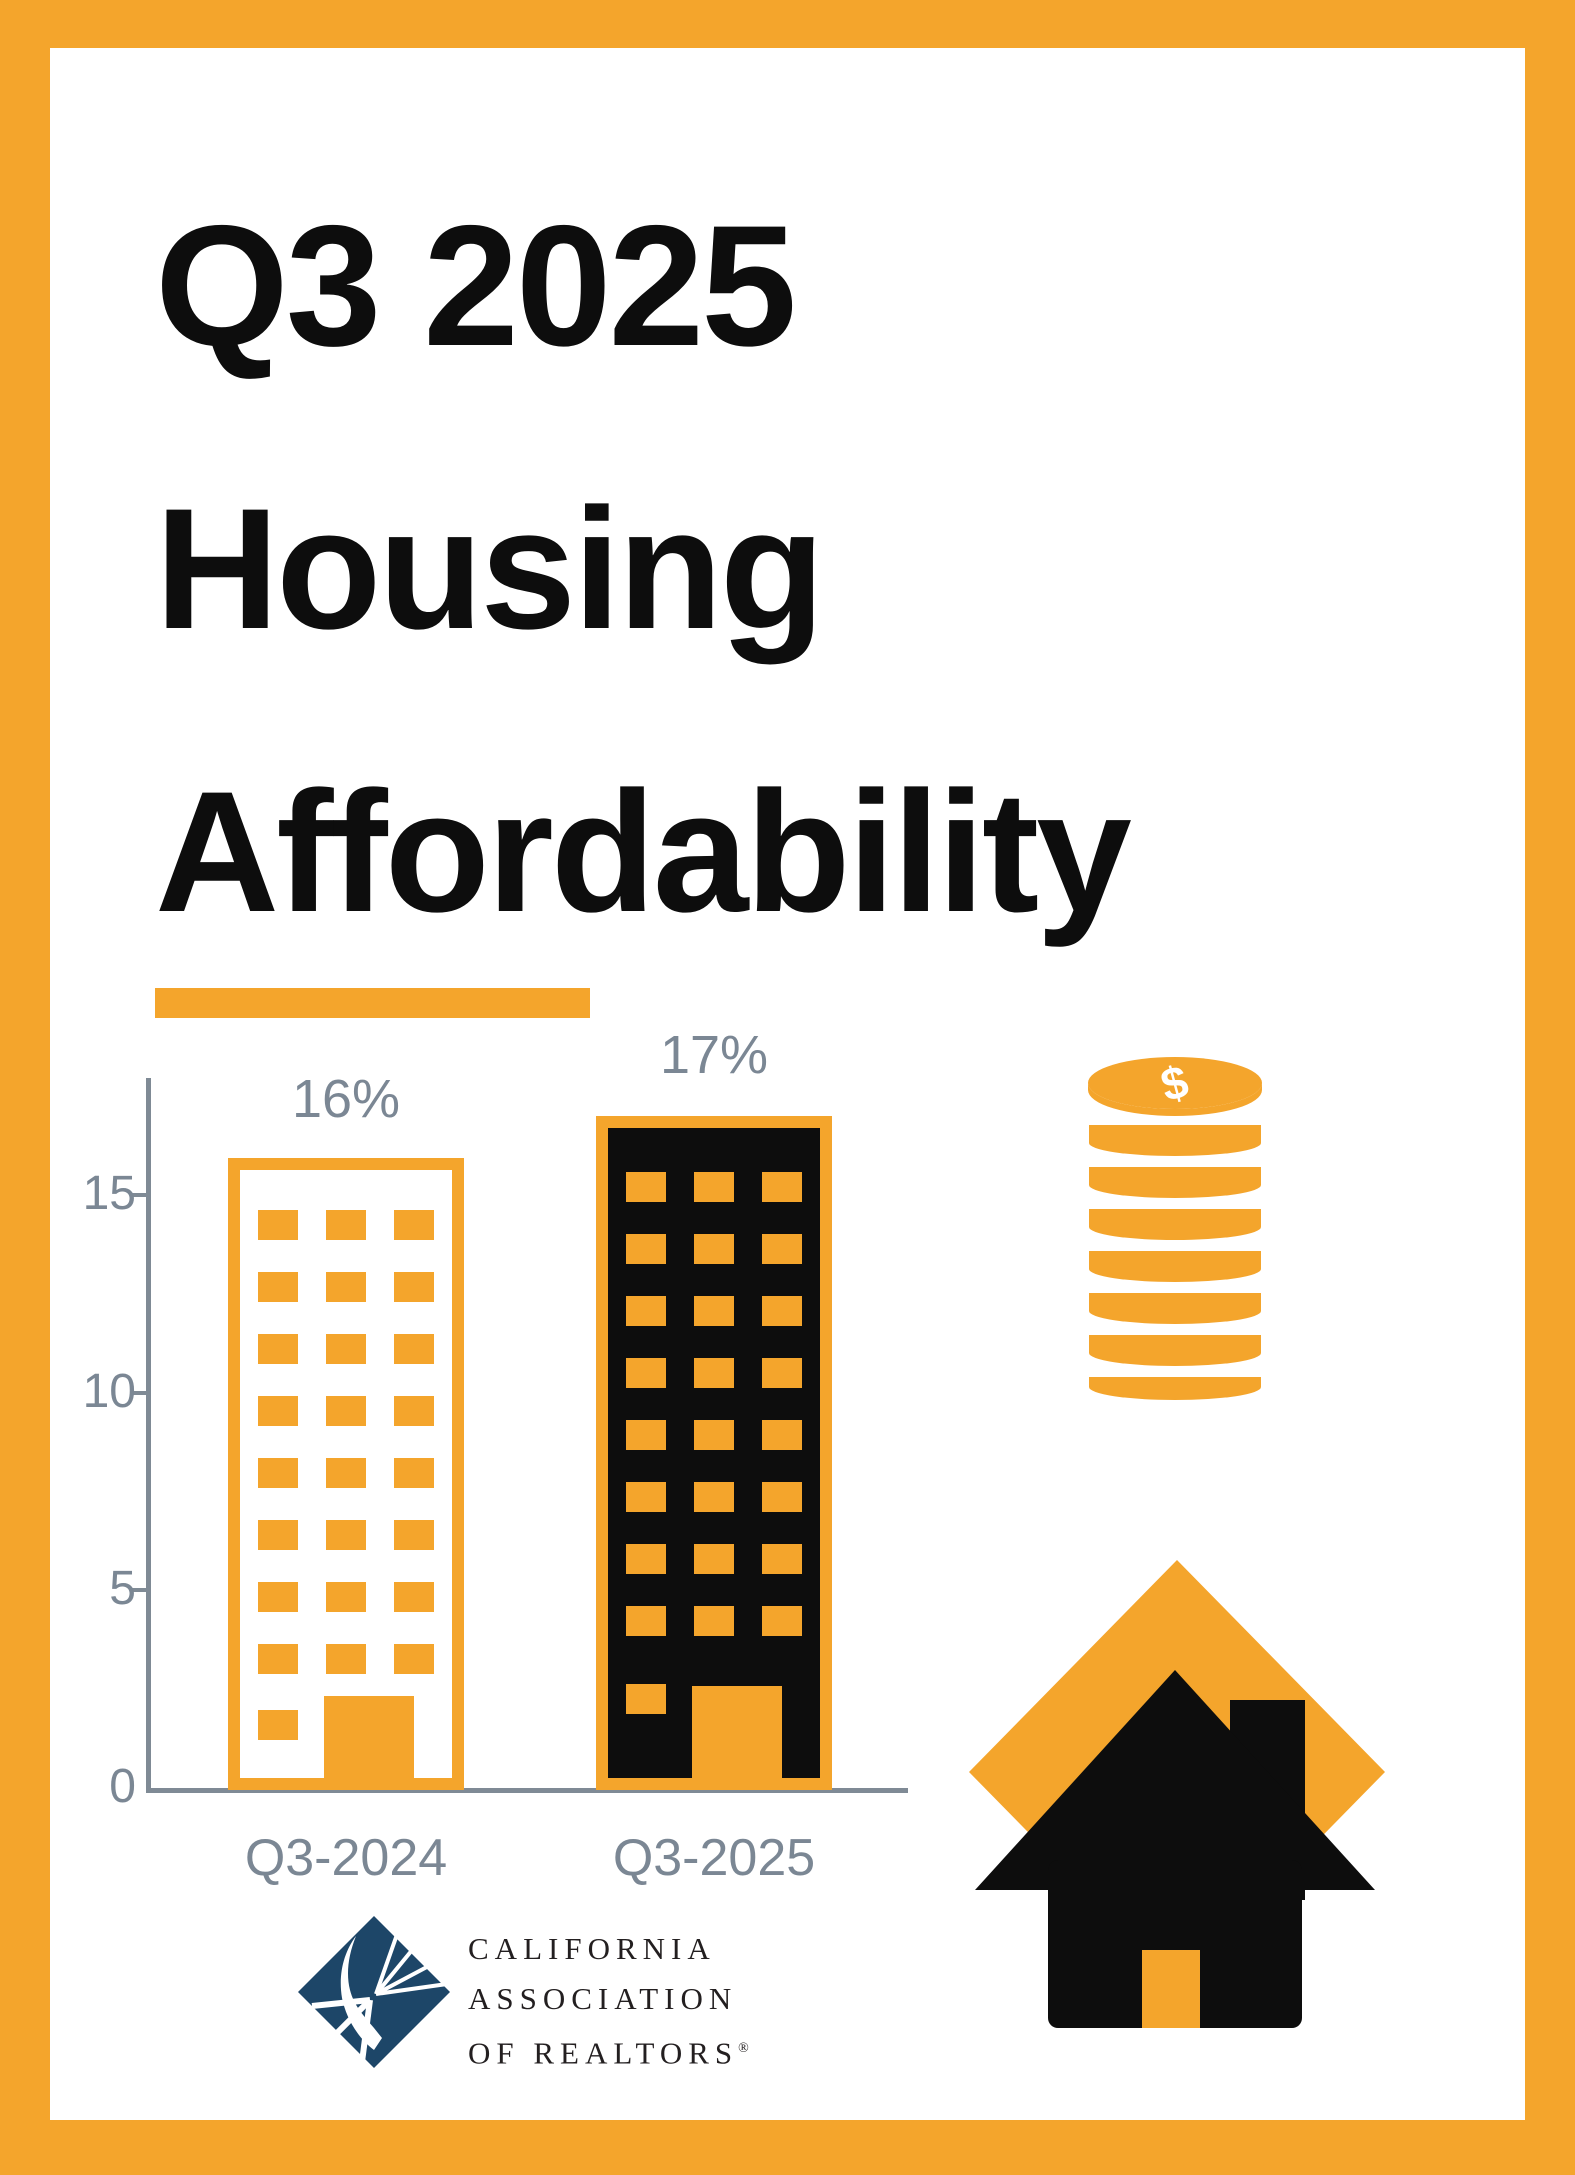  I want to click on logo-line-1: CALIFORNIA, so click(592, 1948).